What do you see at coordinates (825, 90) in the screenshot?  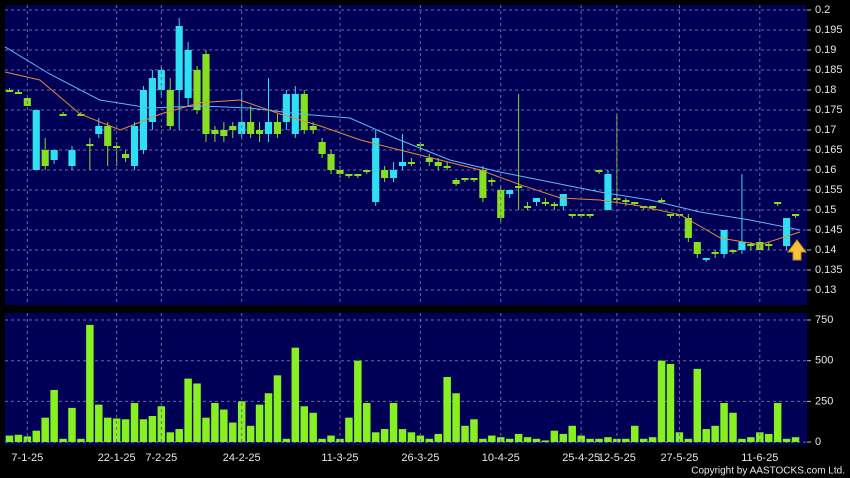 I see `y-tick-label: 0.18` at bounding box center [825, 90].